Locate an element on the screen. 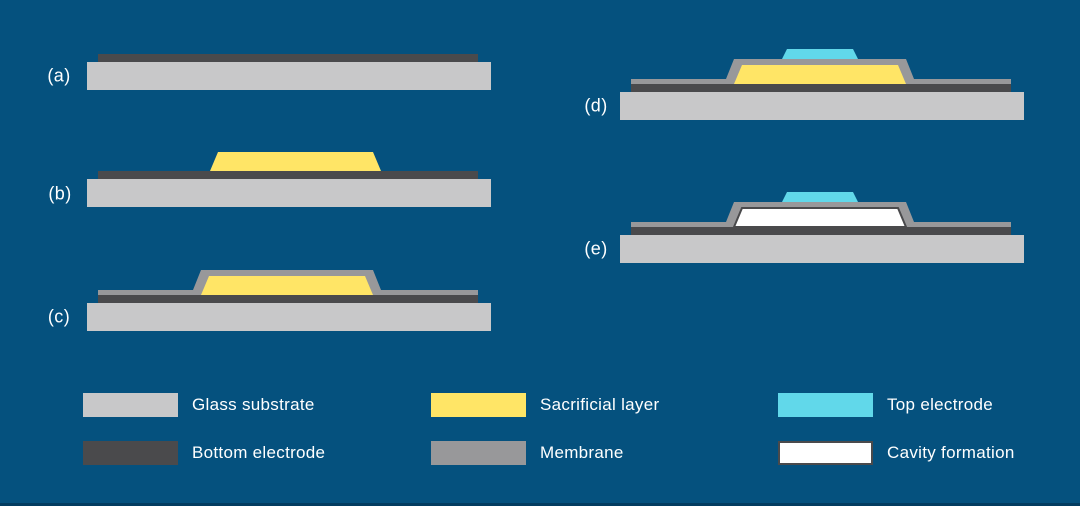  step-c-diagram is located at coordinates (289, 300).